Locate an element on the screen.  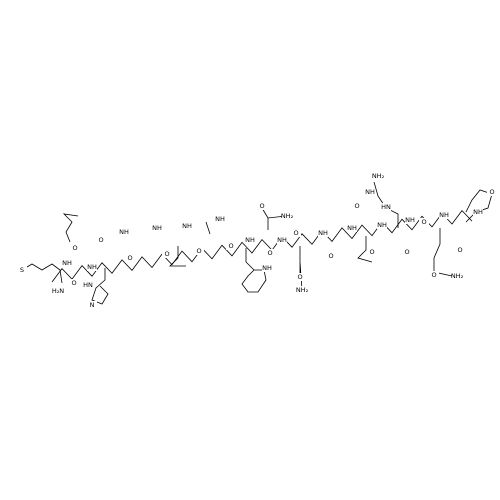
leu2-side-chain is located at coordinates (365, 249).